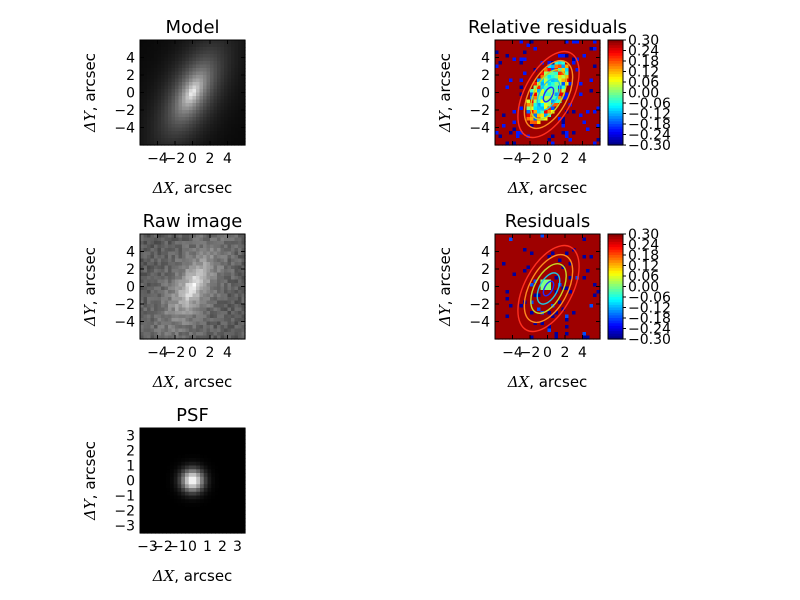 The image size is (800, 600). Describe the element at coordinates (124, 512) in the screenshot. I see `y-tick-label: −2` at that location.